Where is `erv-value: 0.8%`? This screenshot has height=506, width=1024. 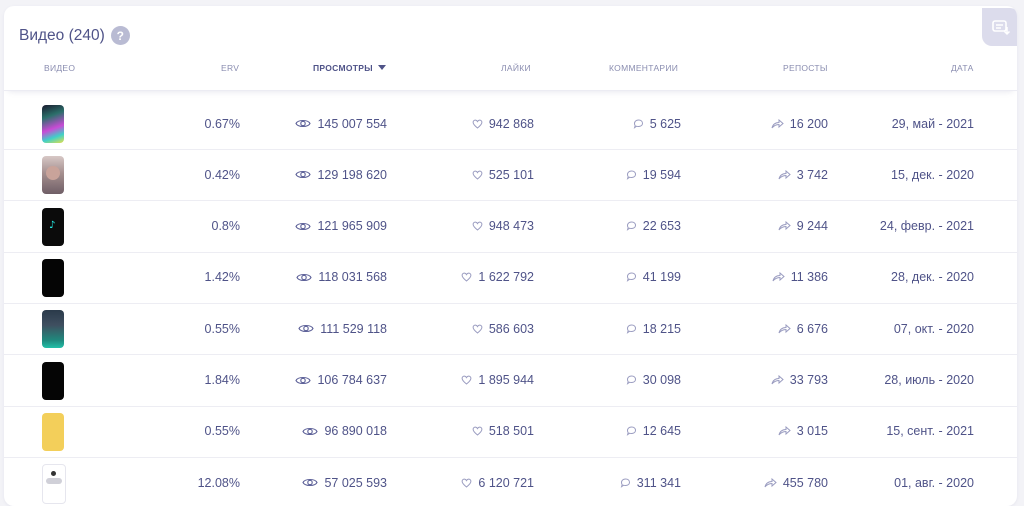
erv-value: 0.8% is located at coordinates (226, 226).